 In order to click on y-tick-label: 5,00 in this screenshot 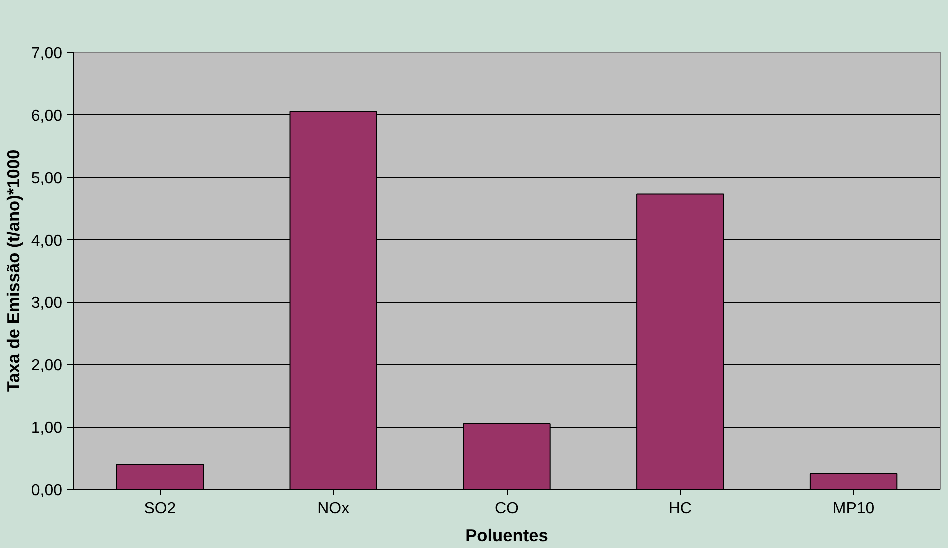, I will do `click(47, 179)`.